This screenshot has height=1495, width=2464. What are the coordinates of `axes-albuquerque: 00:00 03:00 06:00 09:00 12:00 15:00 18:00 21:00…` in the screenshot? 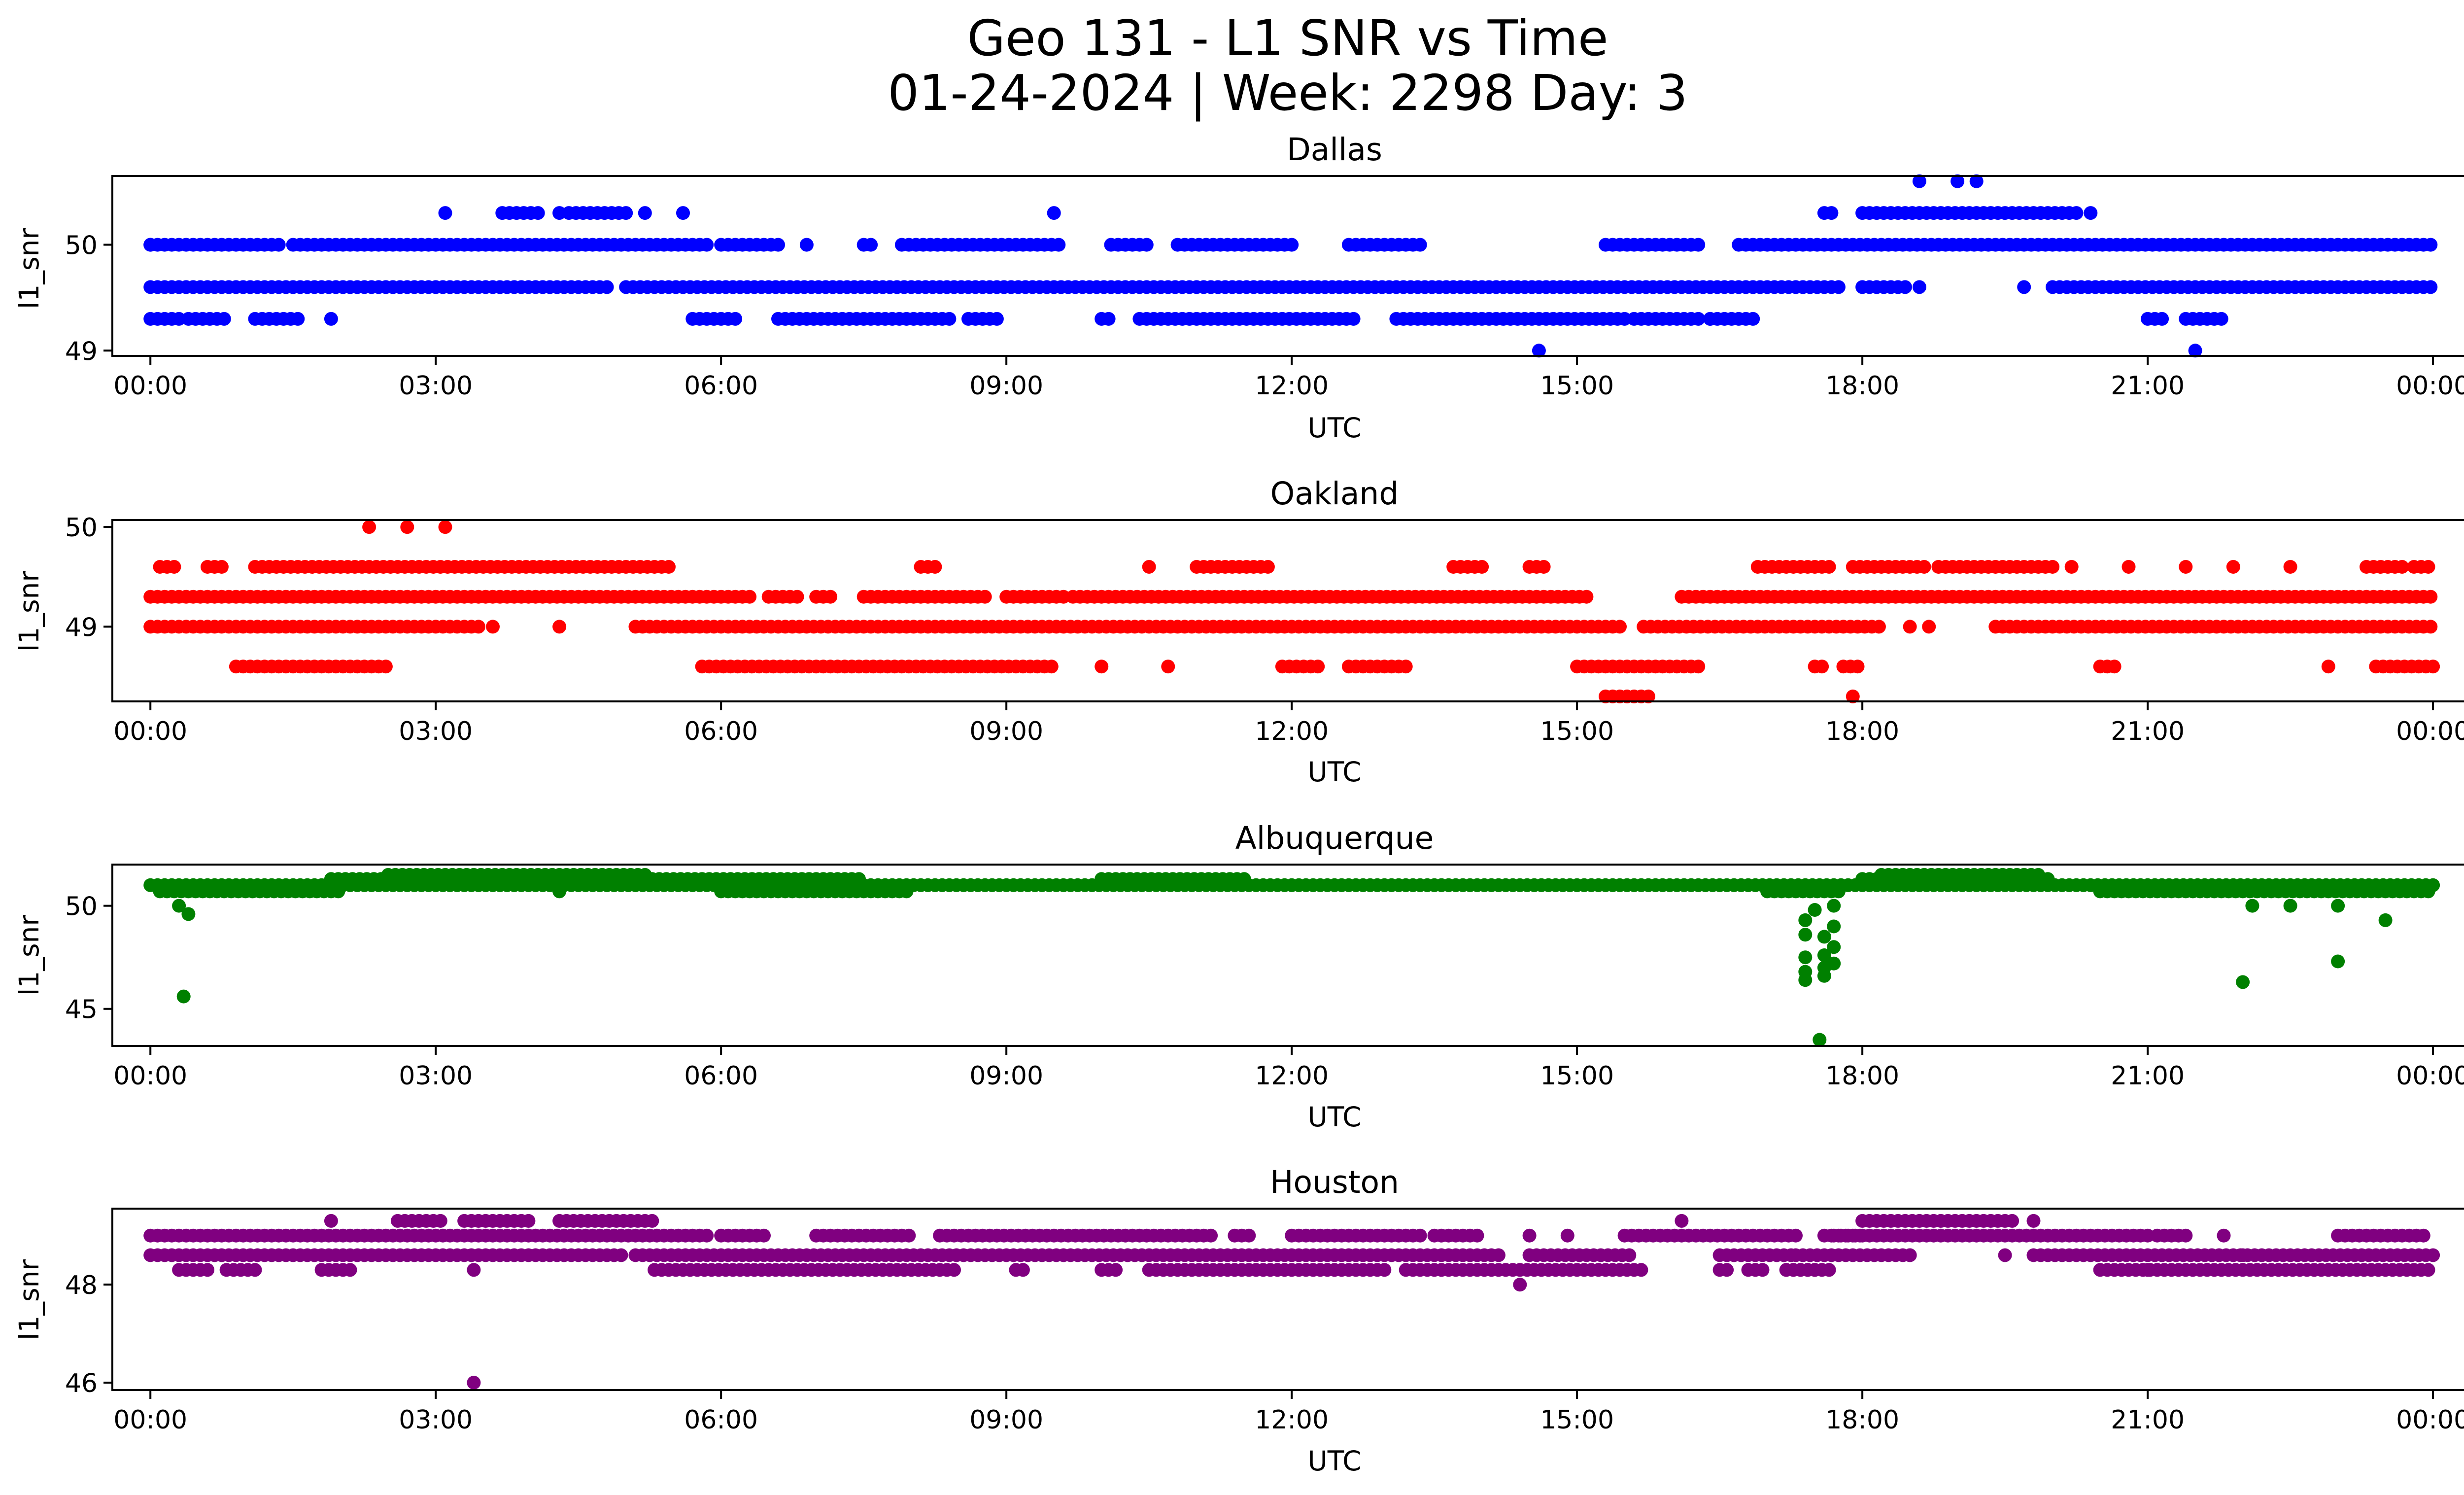 It's located at (1264, 991).